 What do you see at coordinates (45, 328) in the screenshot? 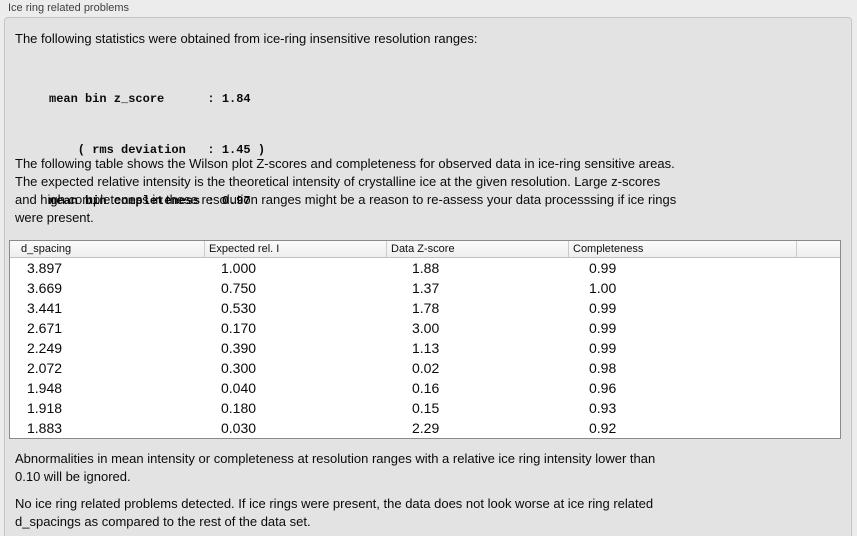
I see `cell-d-spacing: 2.671` at bounding box center [45, 328].